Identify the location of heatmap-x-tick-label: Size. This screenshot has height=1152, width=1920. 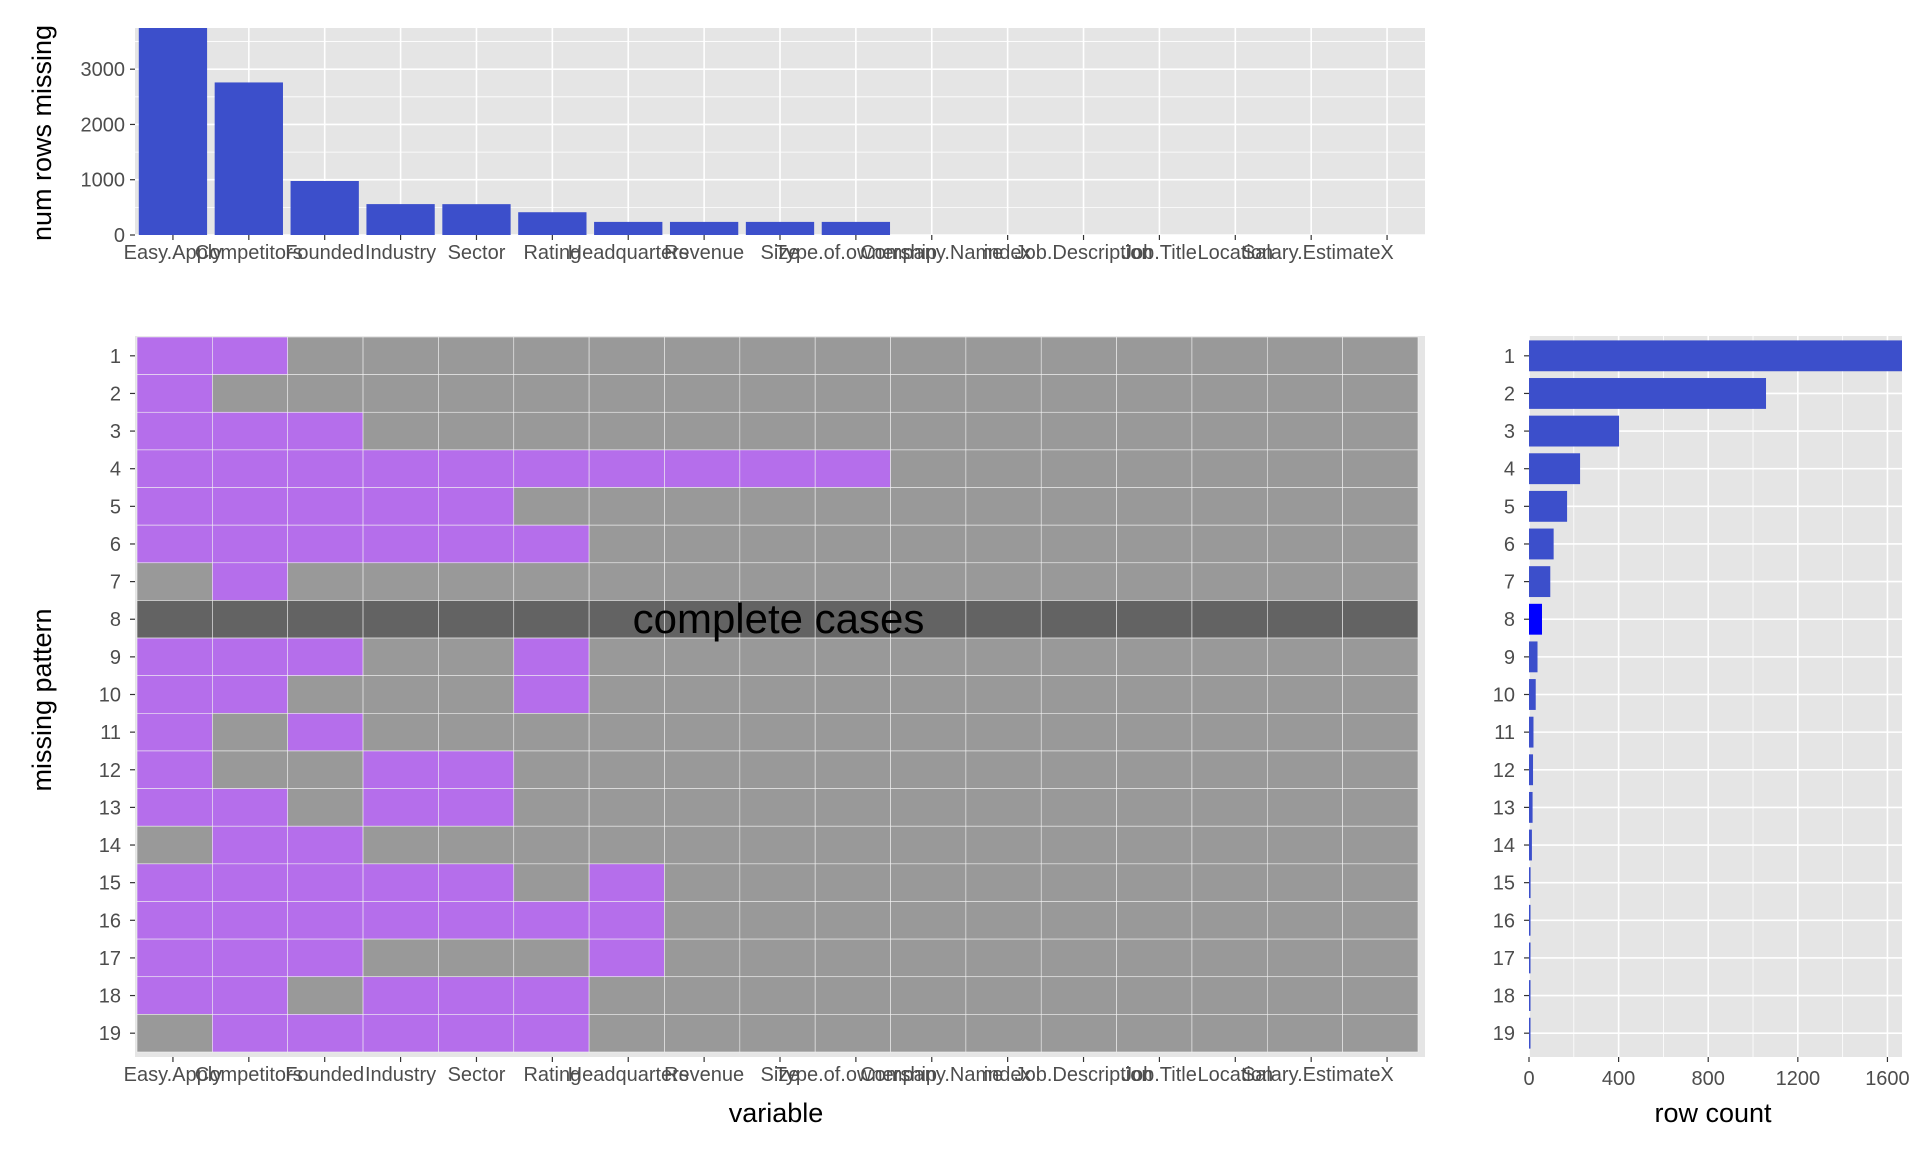
(780, 1075).